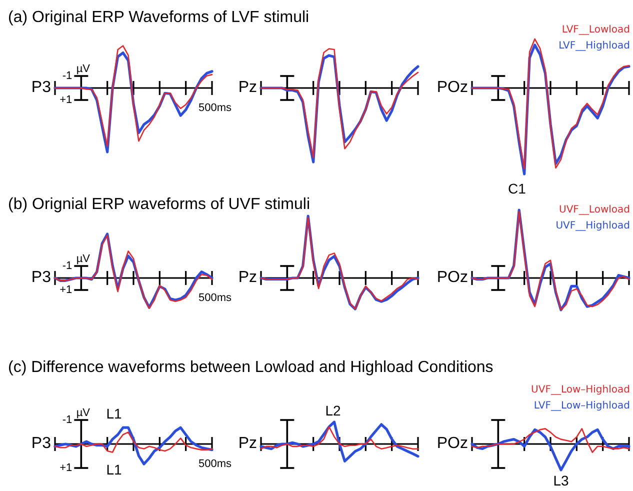  Describe the element at coordinates (580, 390) in the screenshot. I see `text: UVF__Low–Highload` at that location.